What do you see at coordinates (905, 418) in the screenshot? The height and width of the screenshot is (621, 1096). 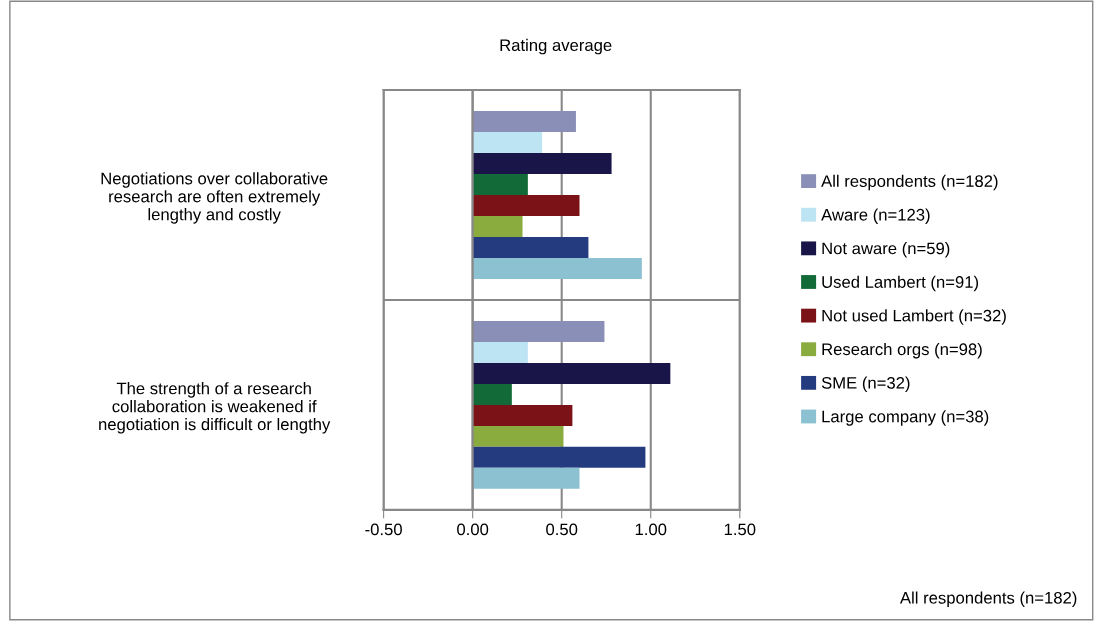 I see `legend-label: Large company (n=38)` at bounding box center [905, 418].